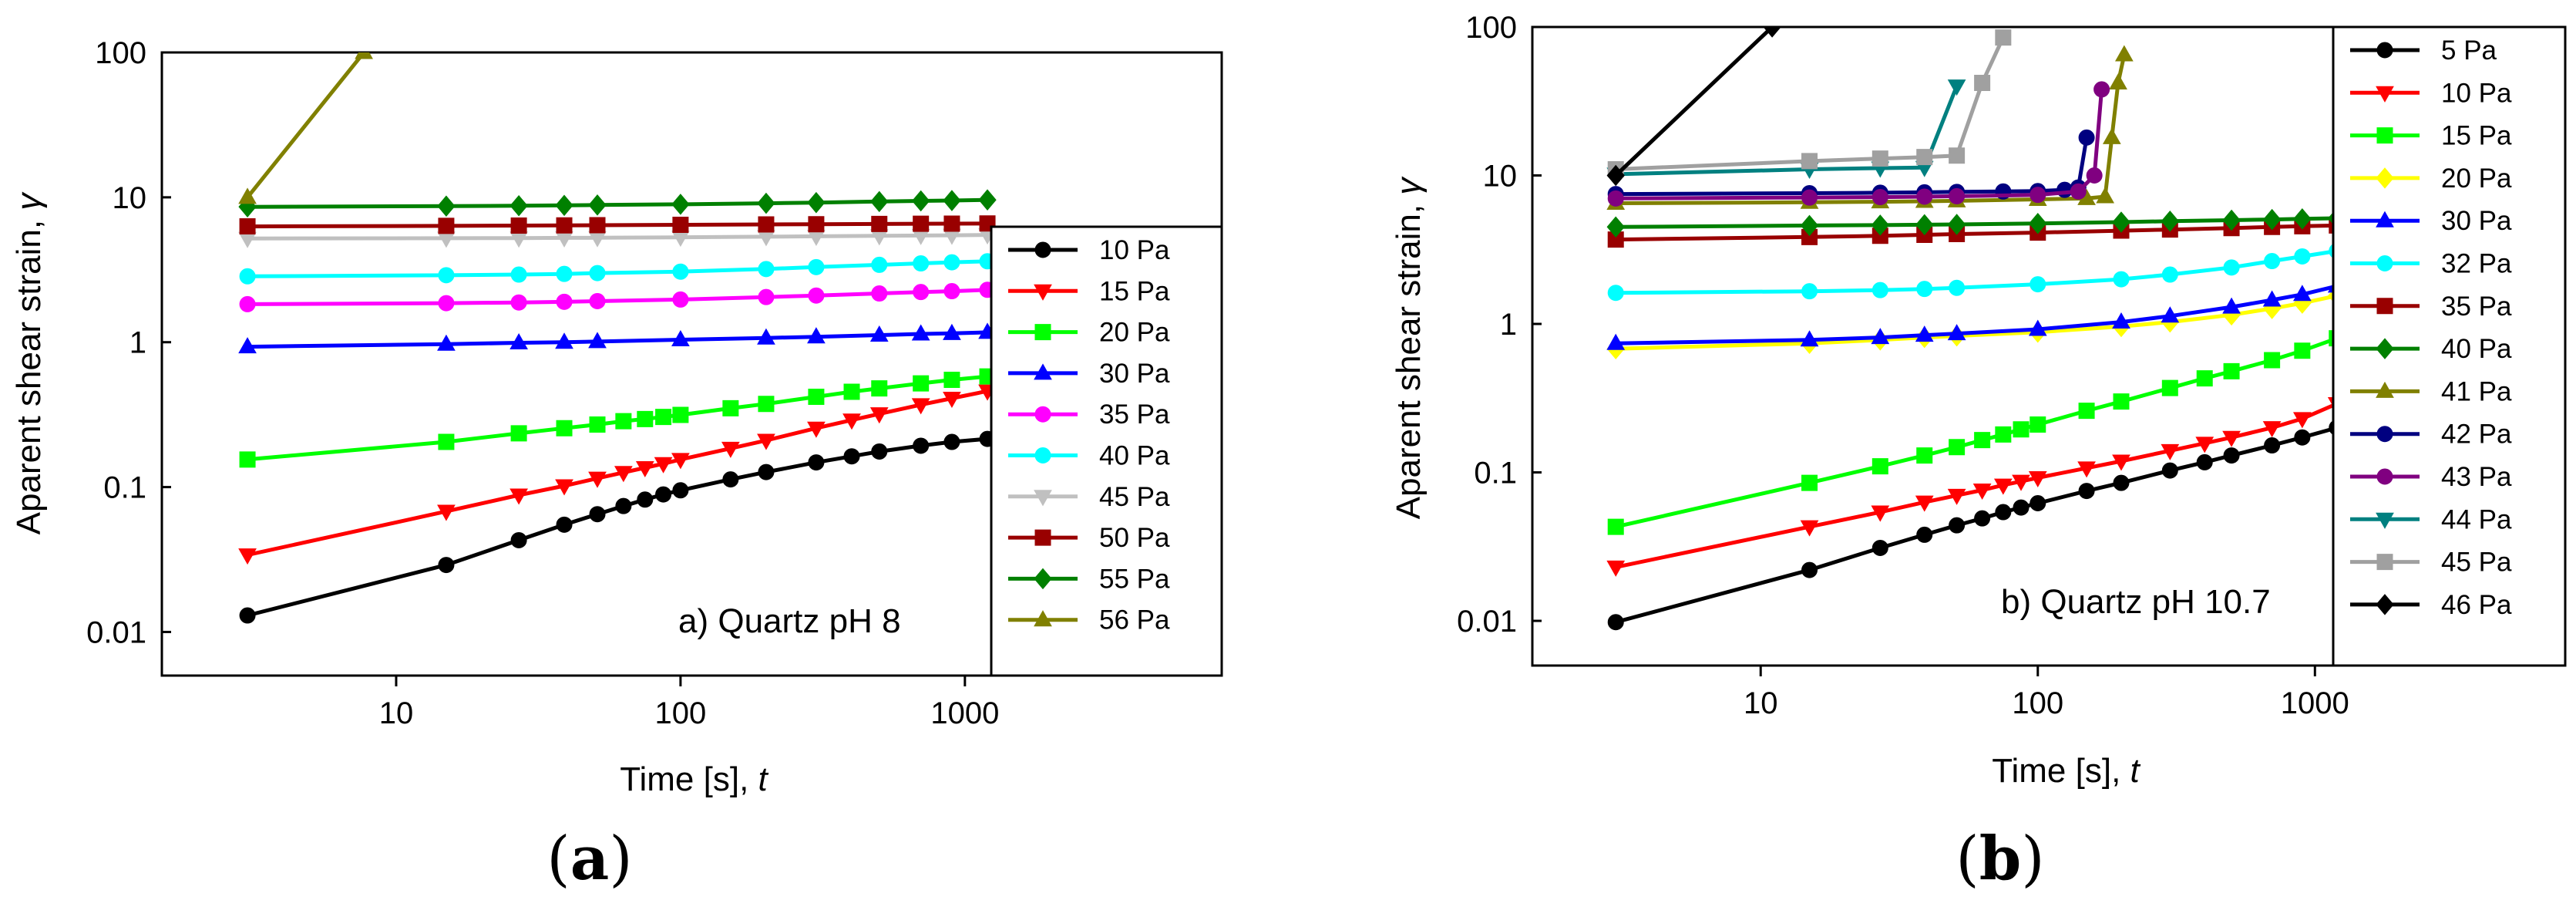 The image size is (2576, 900). What do you see at coordinates (2476, 477) in the screenshot?
I see `legend-label: 43 Pa` at bounding box center [2476, 477].